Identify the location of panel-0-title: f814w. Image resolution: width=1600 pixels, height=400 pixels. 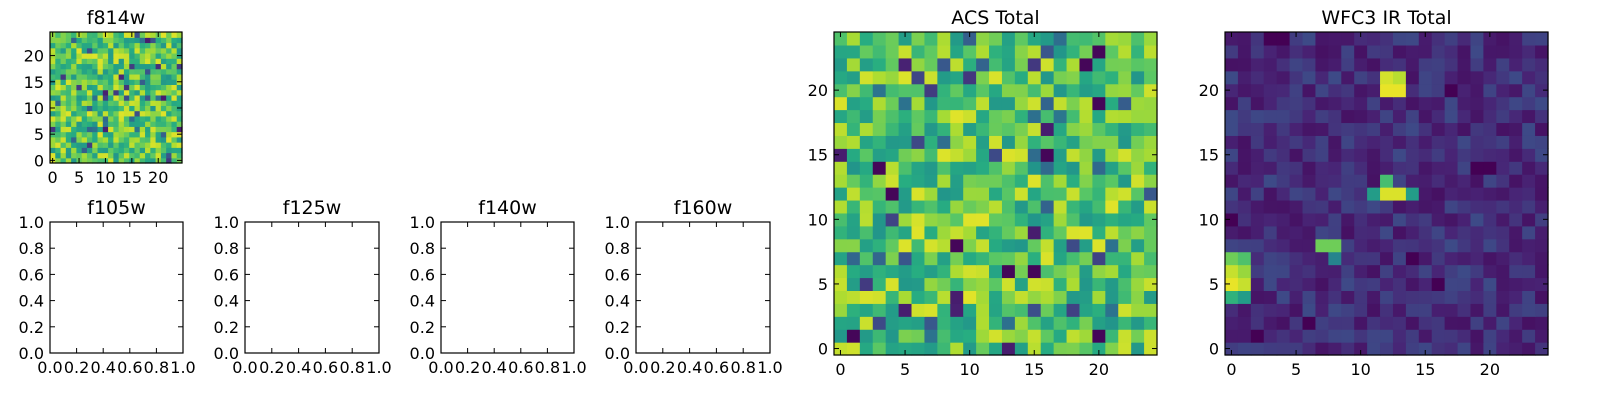
(116, 18).